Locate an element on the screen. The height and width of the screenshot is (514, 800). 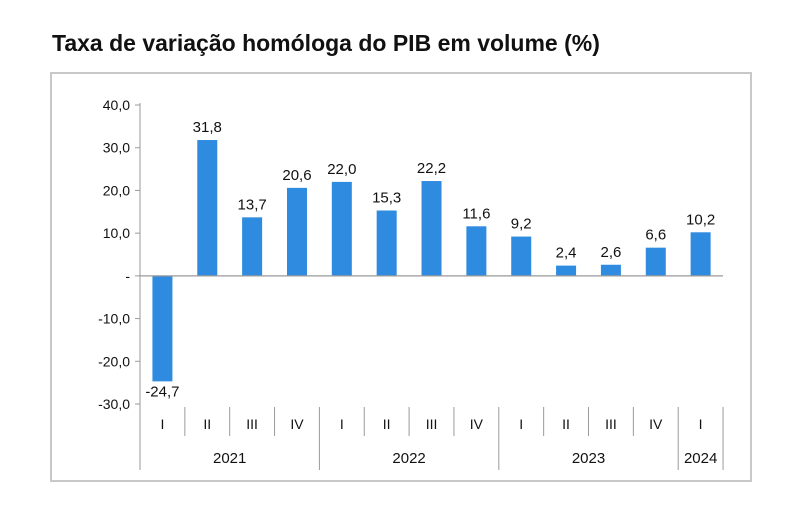
data-label: 22,0 is located at coordinates (341, 169).